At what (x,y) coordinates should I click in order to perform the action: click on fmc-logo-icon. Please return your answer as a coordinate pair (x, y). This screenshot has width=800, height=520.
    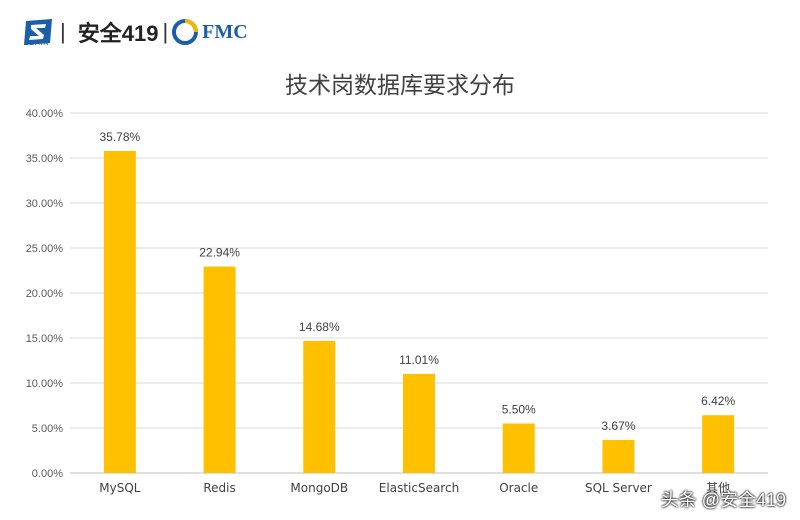
    Looking at the image, I should click on (185, 32).